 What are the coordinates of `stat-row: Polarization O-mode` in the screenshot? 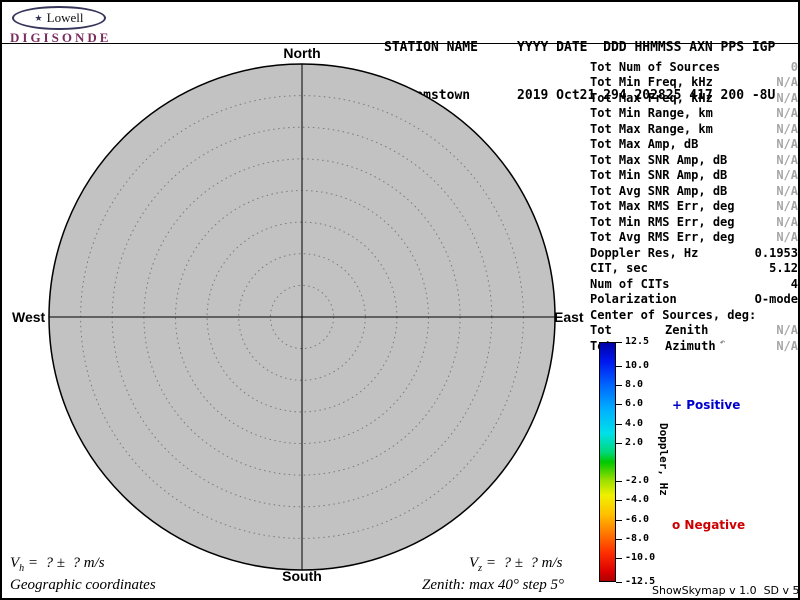 It's located at (694, 300).